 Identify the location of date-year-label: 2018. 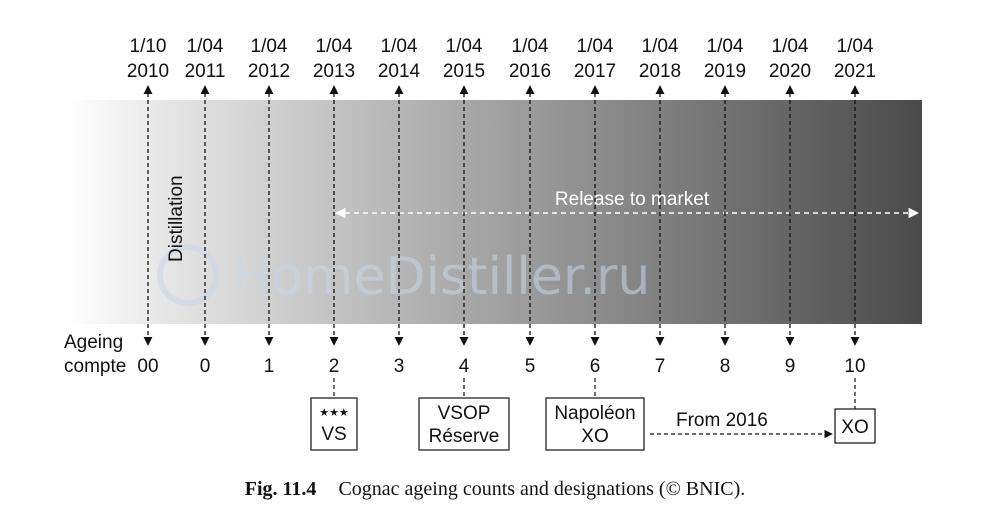
(660, 71).